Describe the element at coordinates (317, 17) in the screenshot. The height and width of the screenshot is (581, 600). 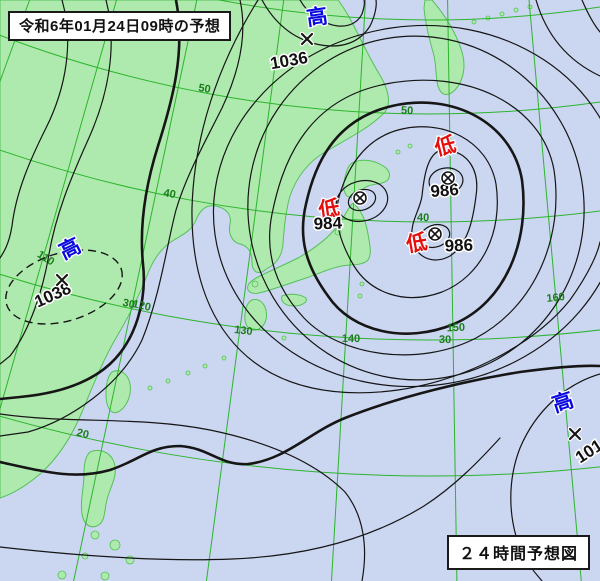
I see `pressure-label: 高` at that location.